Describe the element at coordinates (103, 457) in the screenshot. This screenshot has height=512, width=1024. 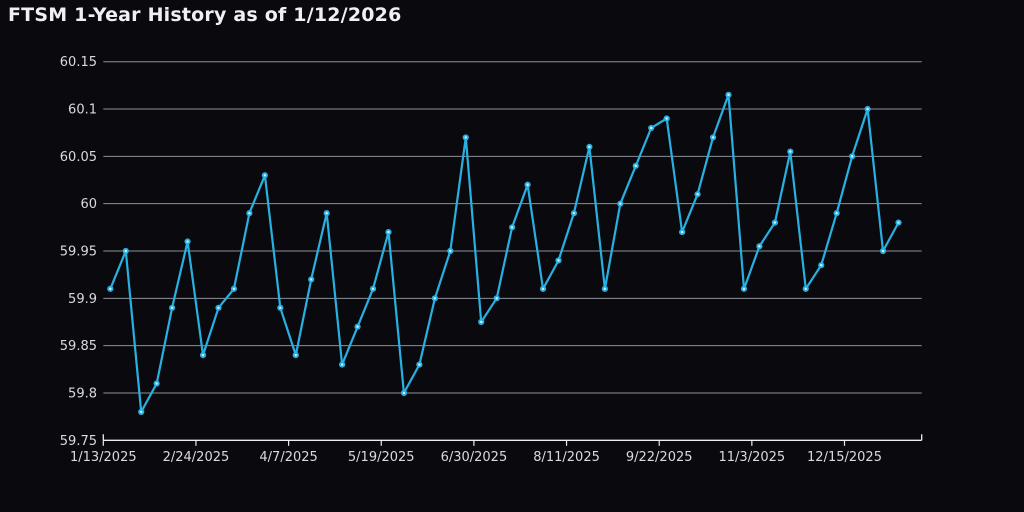
I see `x-tick-label: 1/13/2025` at that location.